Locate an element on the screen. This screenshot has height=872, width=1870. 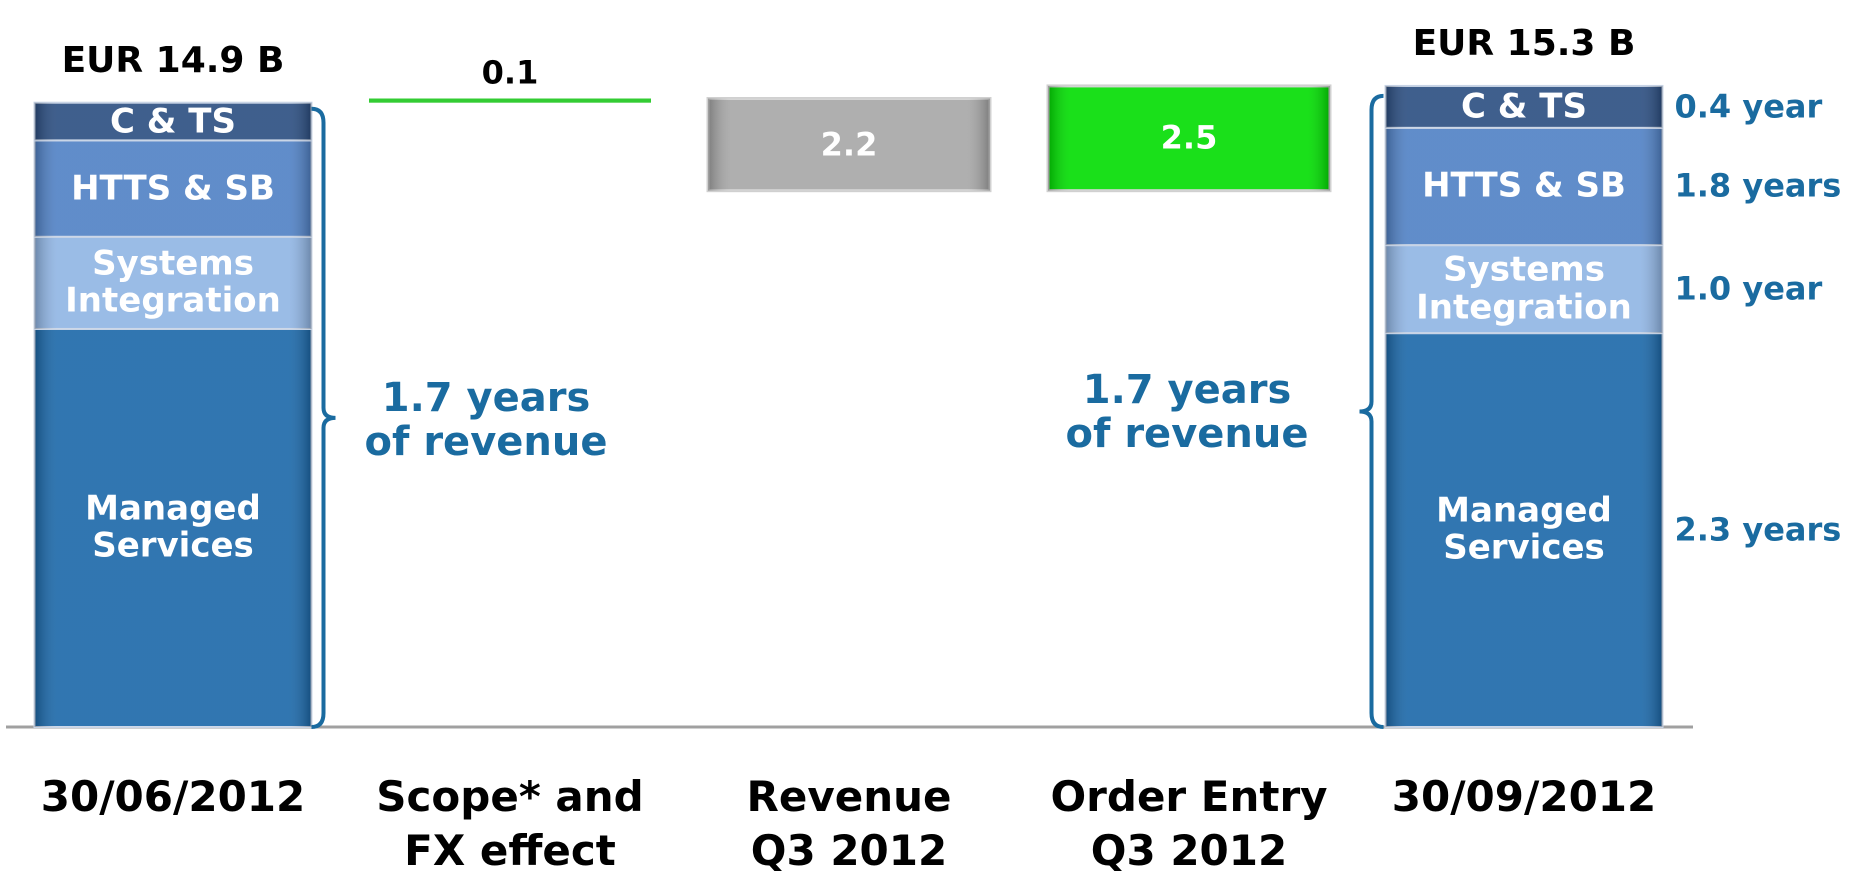
x-tick-label: Order Entry Q3 2012 is located at coordinates (1189, 822).